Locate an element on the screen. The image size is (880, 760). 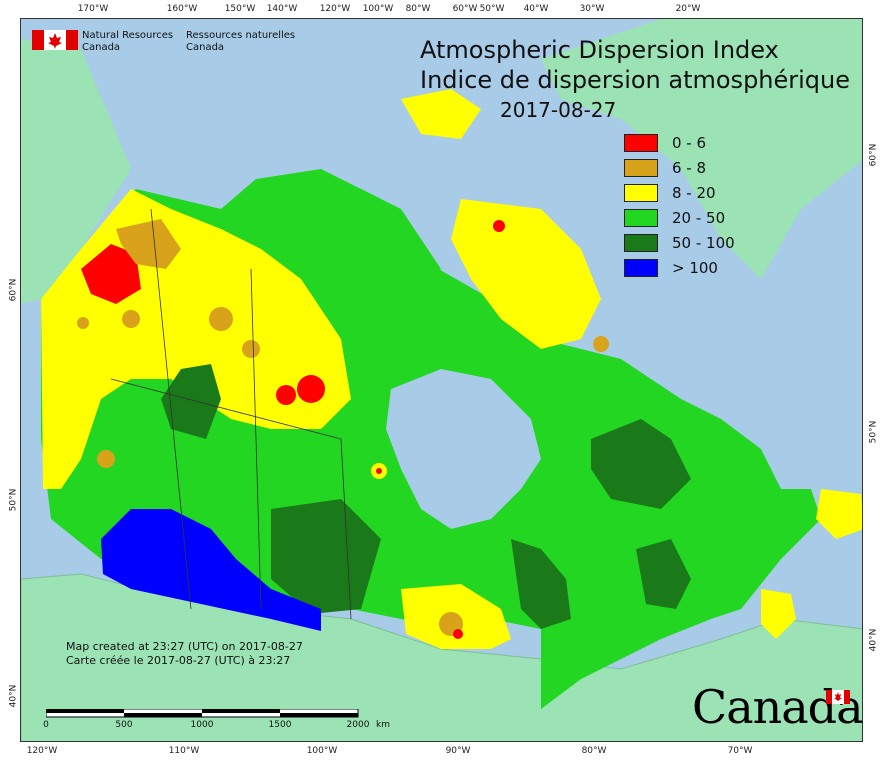
canada-wordmark: Canada is located at coordinates (778, 707).